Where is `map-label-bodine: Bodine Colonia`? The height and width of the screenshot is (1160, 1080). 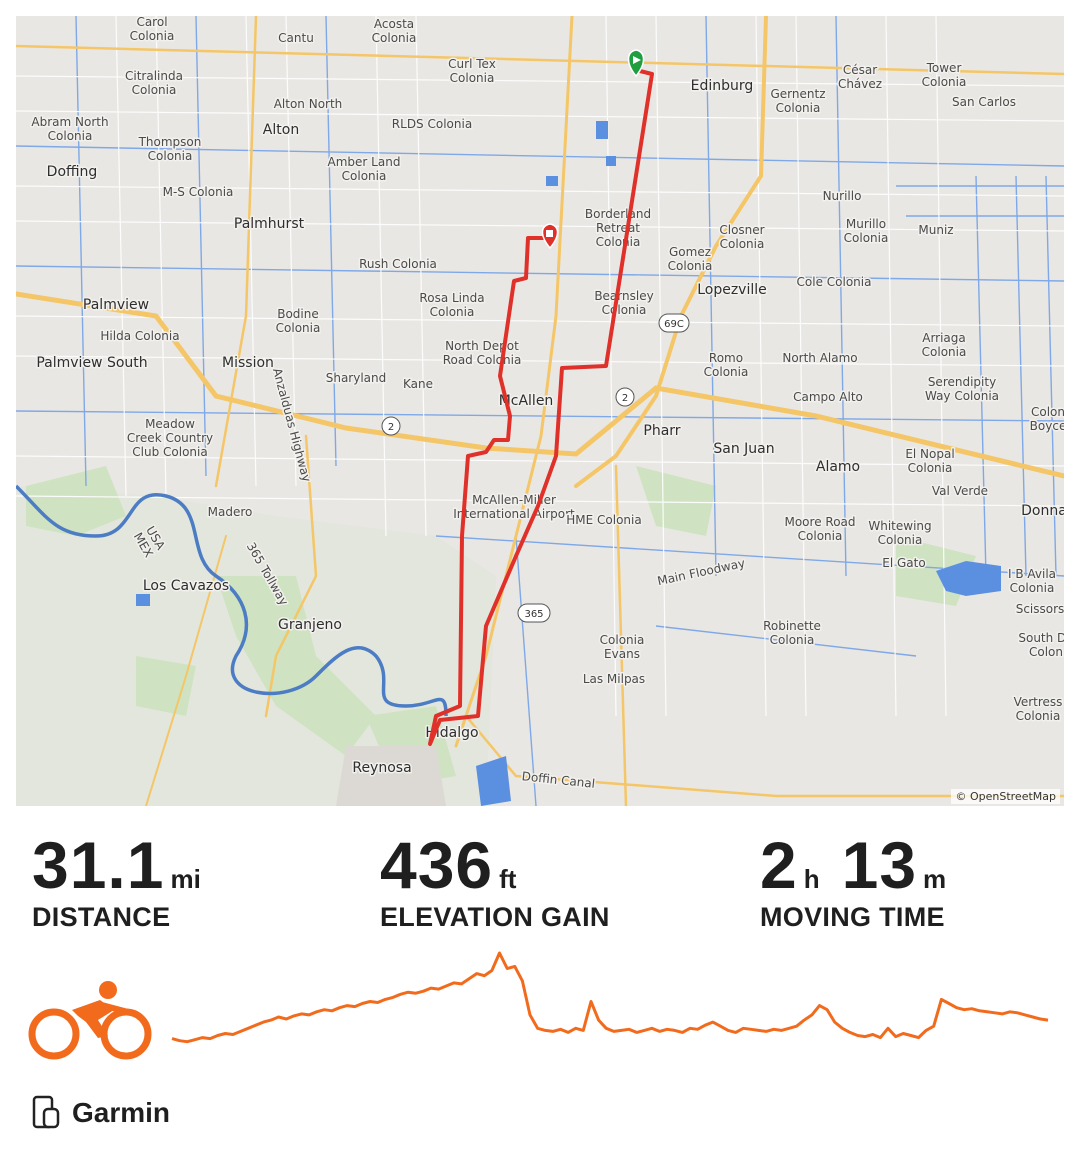
map-label-bodine: Bodine Colonia is located at coordinates (298, 321).